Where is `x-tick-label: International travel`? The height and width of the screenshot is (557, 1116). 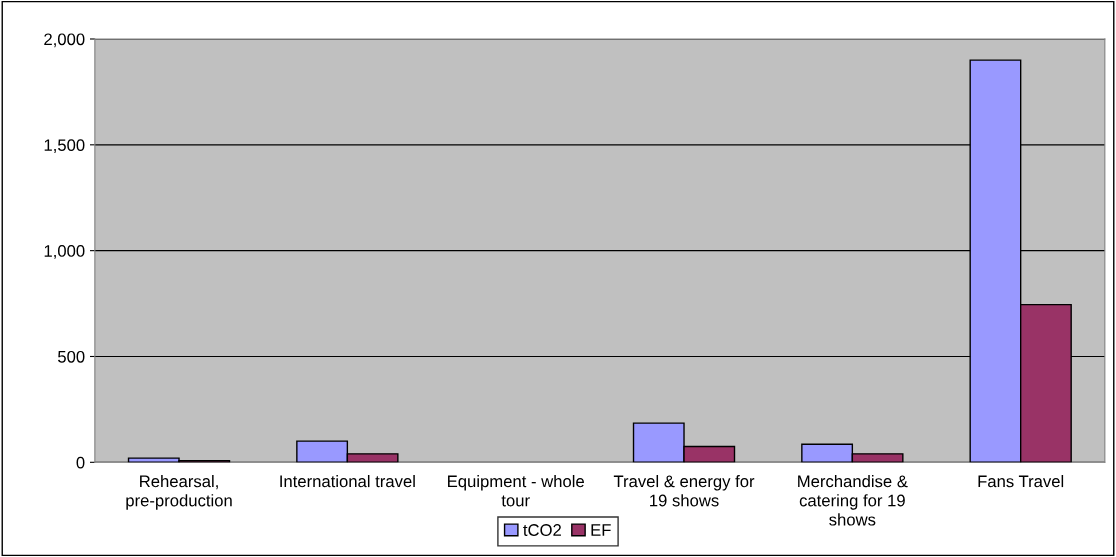 x-tick-label: International travel is located at coordinates (347, 481).